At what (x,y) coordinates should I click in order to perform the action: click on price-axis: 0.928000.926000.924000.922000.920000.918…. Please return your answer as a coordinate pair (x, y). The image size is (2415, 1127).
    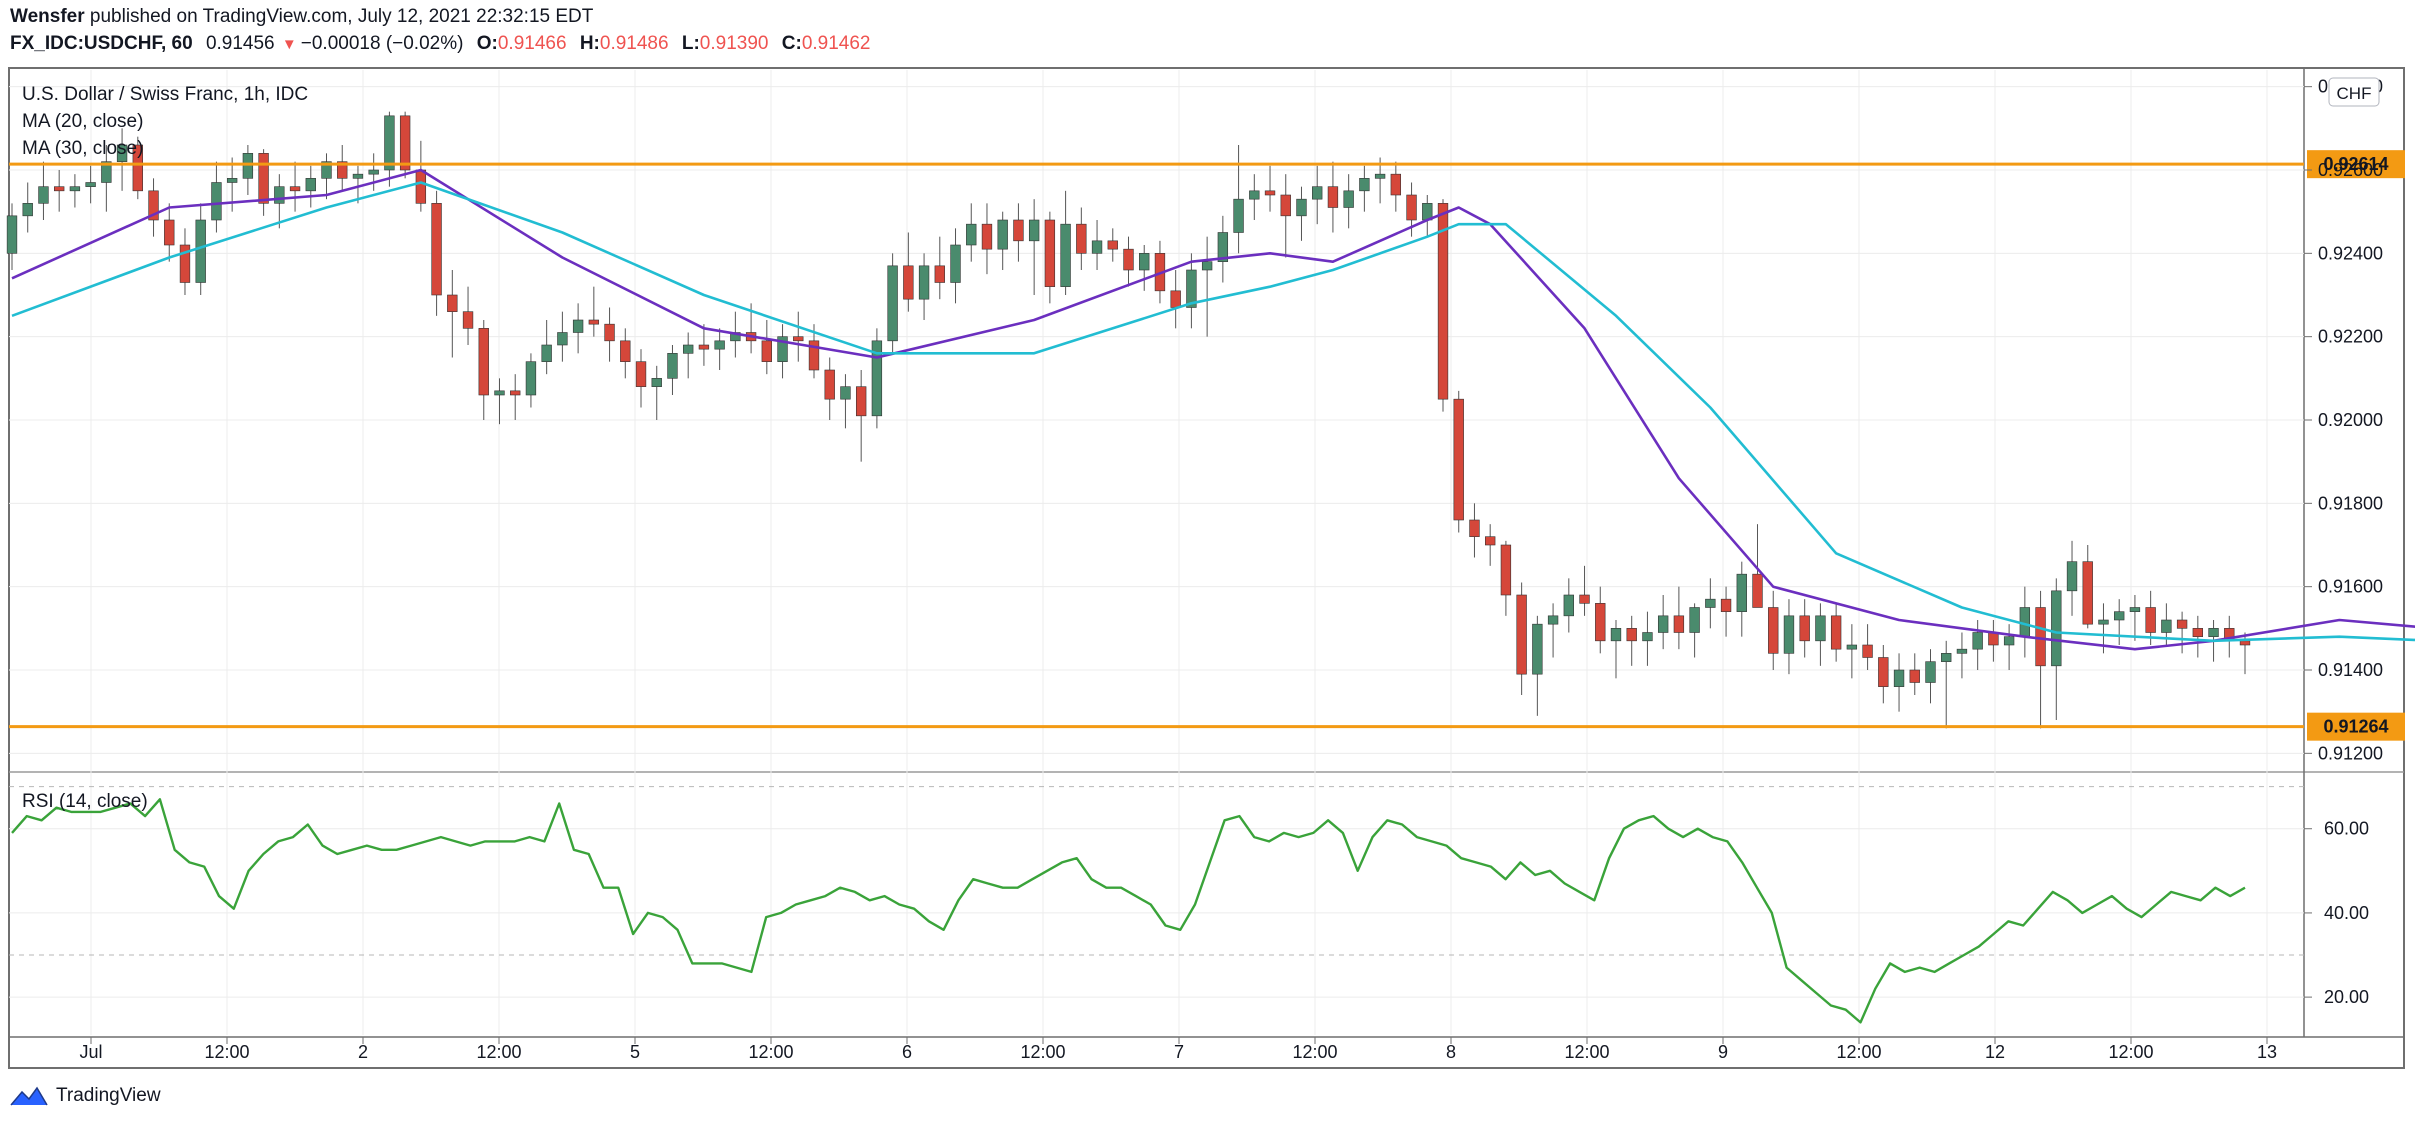
    Looking at the image, I should click on (2343, 420).